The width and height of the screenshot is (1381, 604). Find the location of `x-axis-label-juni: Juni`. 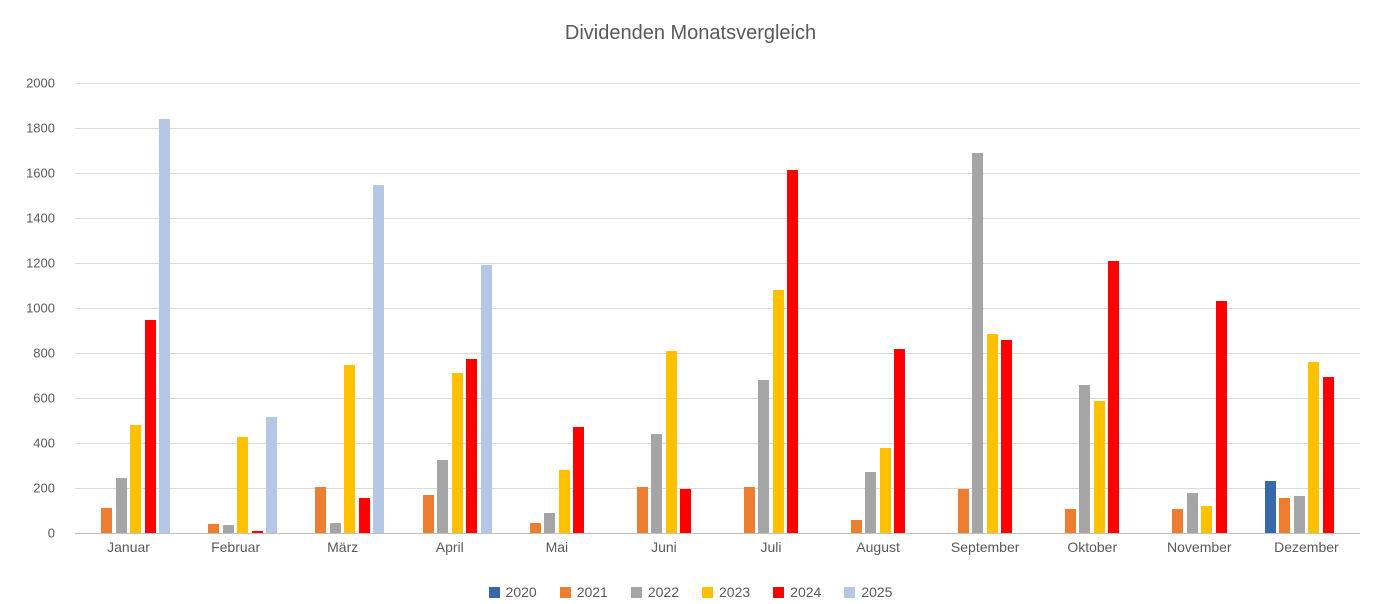

x-axis-label-juni: Juni is located at coordinates (664, 547).